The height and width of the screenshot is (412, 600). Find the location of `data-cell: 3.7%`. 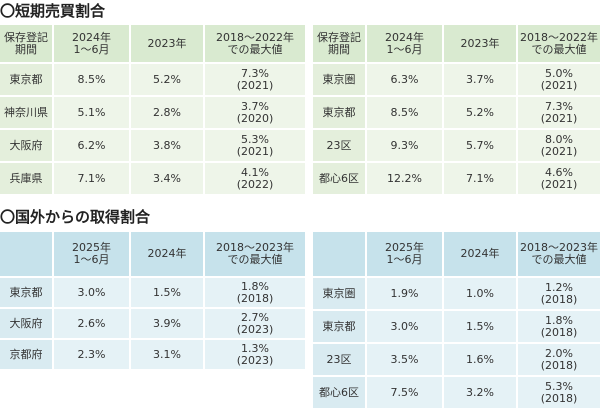

data-cell: 3.7% is located at coordinates (480, 79).